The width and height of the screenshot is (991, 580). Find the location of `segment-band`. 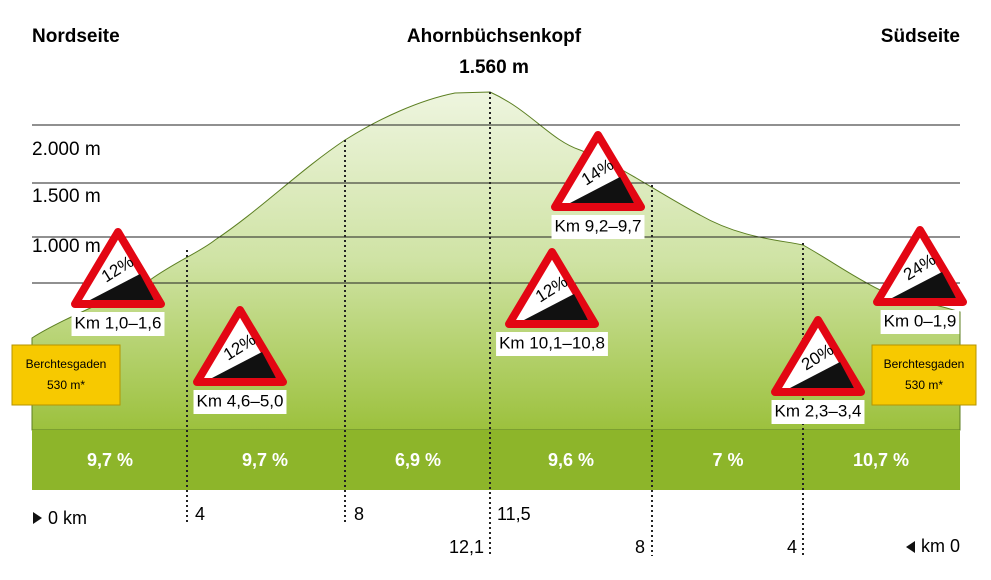

segment-band is located at coordinates (496, 460).